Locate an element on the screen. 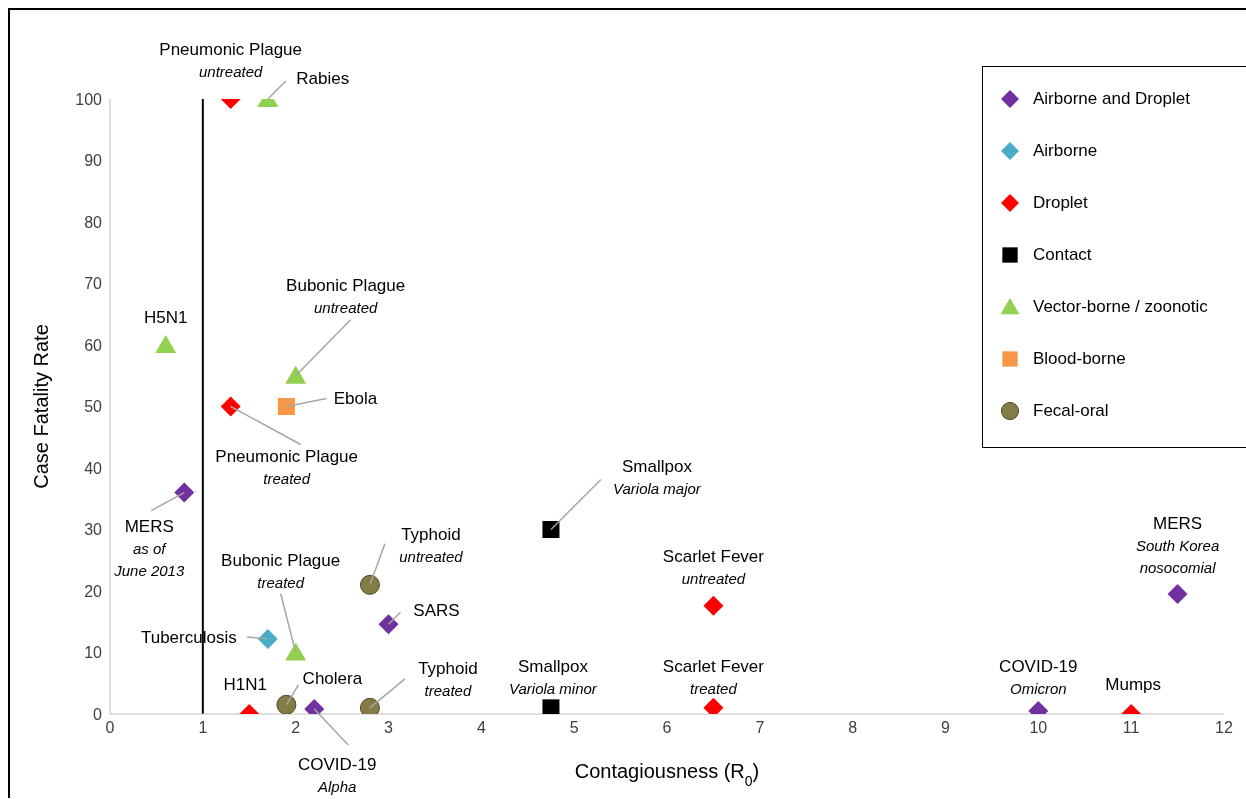 This screenshot has height=799, width=1246. y-tick-label: 30 is located at coordinates (93, 530).